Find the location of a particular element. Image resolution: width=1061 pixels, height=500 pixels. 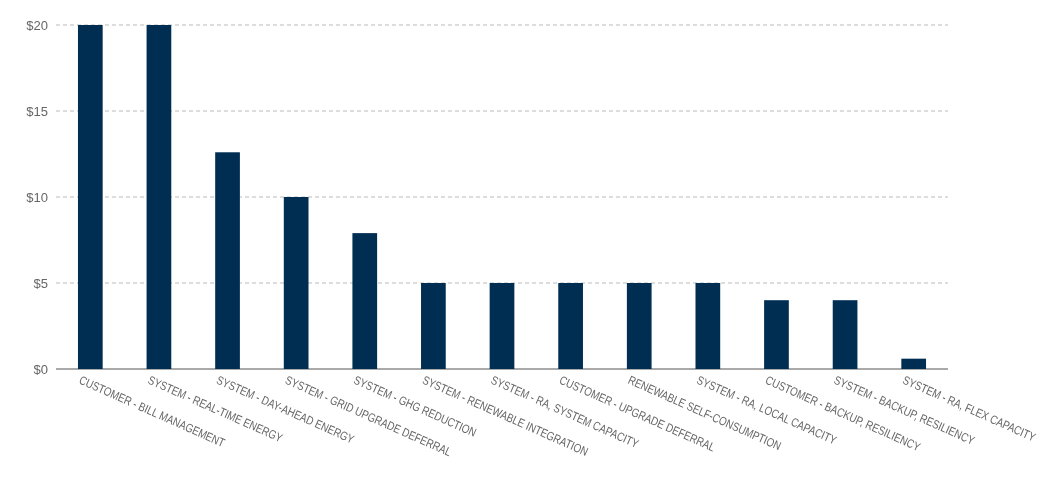

y-tick-label: $0 is located at coordinates (40, 369).